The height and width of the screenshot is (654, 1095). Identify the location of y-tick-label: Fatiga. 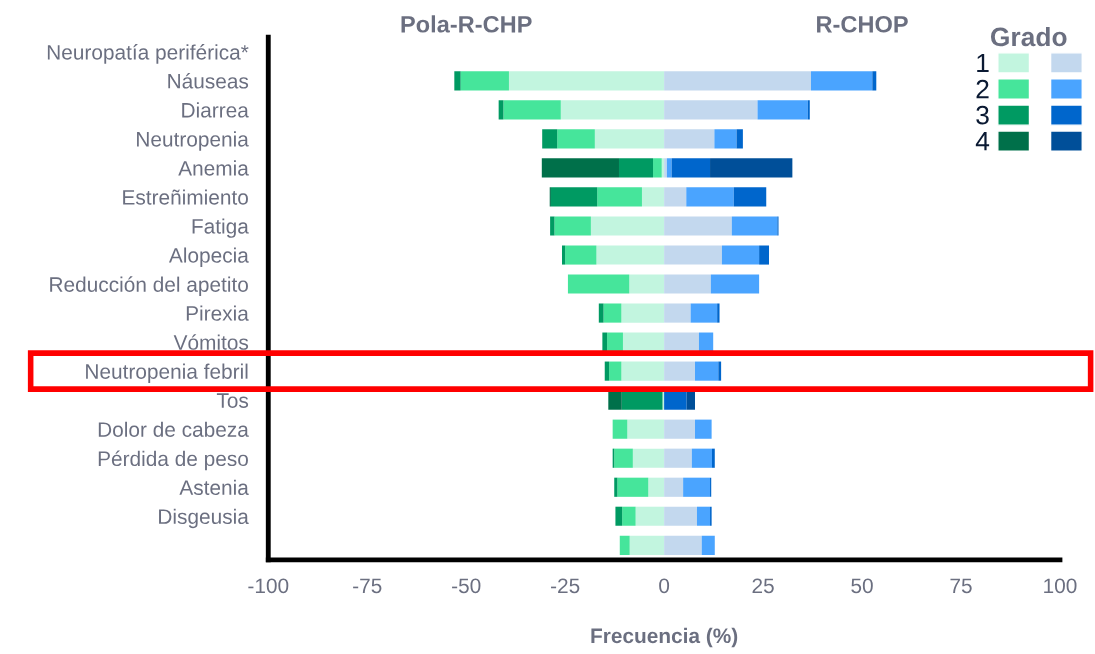
(220, 228).